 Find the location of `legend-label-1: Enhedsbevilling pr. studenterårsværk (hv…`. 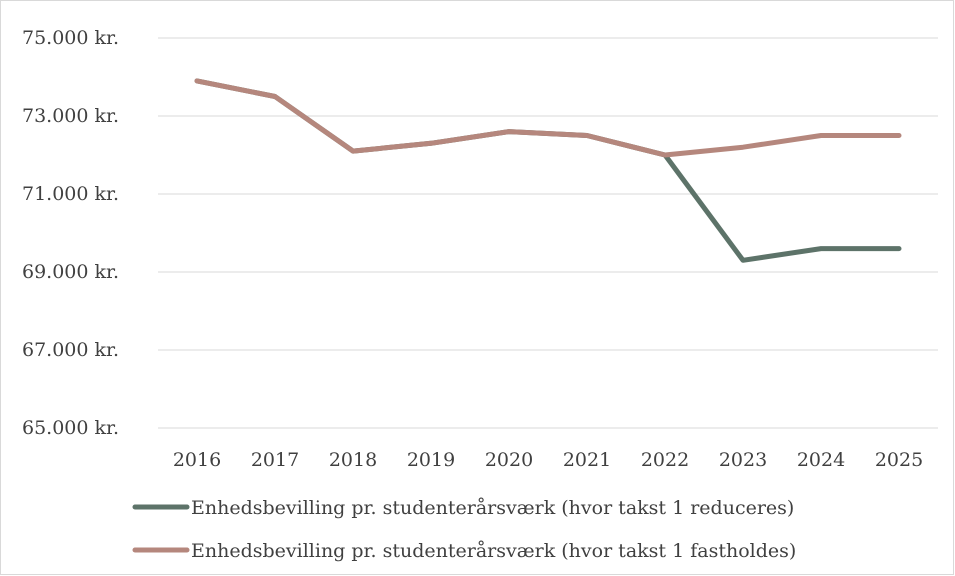

legend-label-1: Enhedsbevilling pr. studenterårsværk (hv… is located at coordinates (492, 508).